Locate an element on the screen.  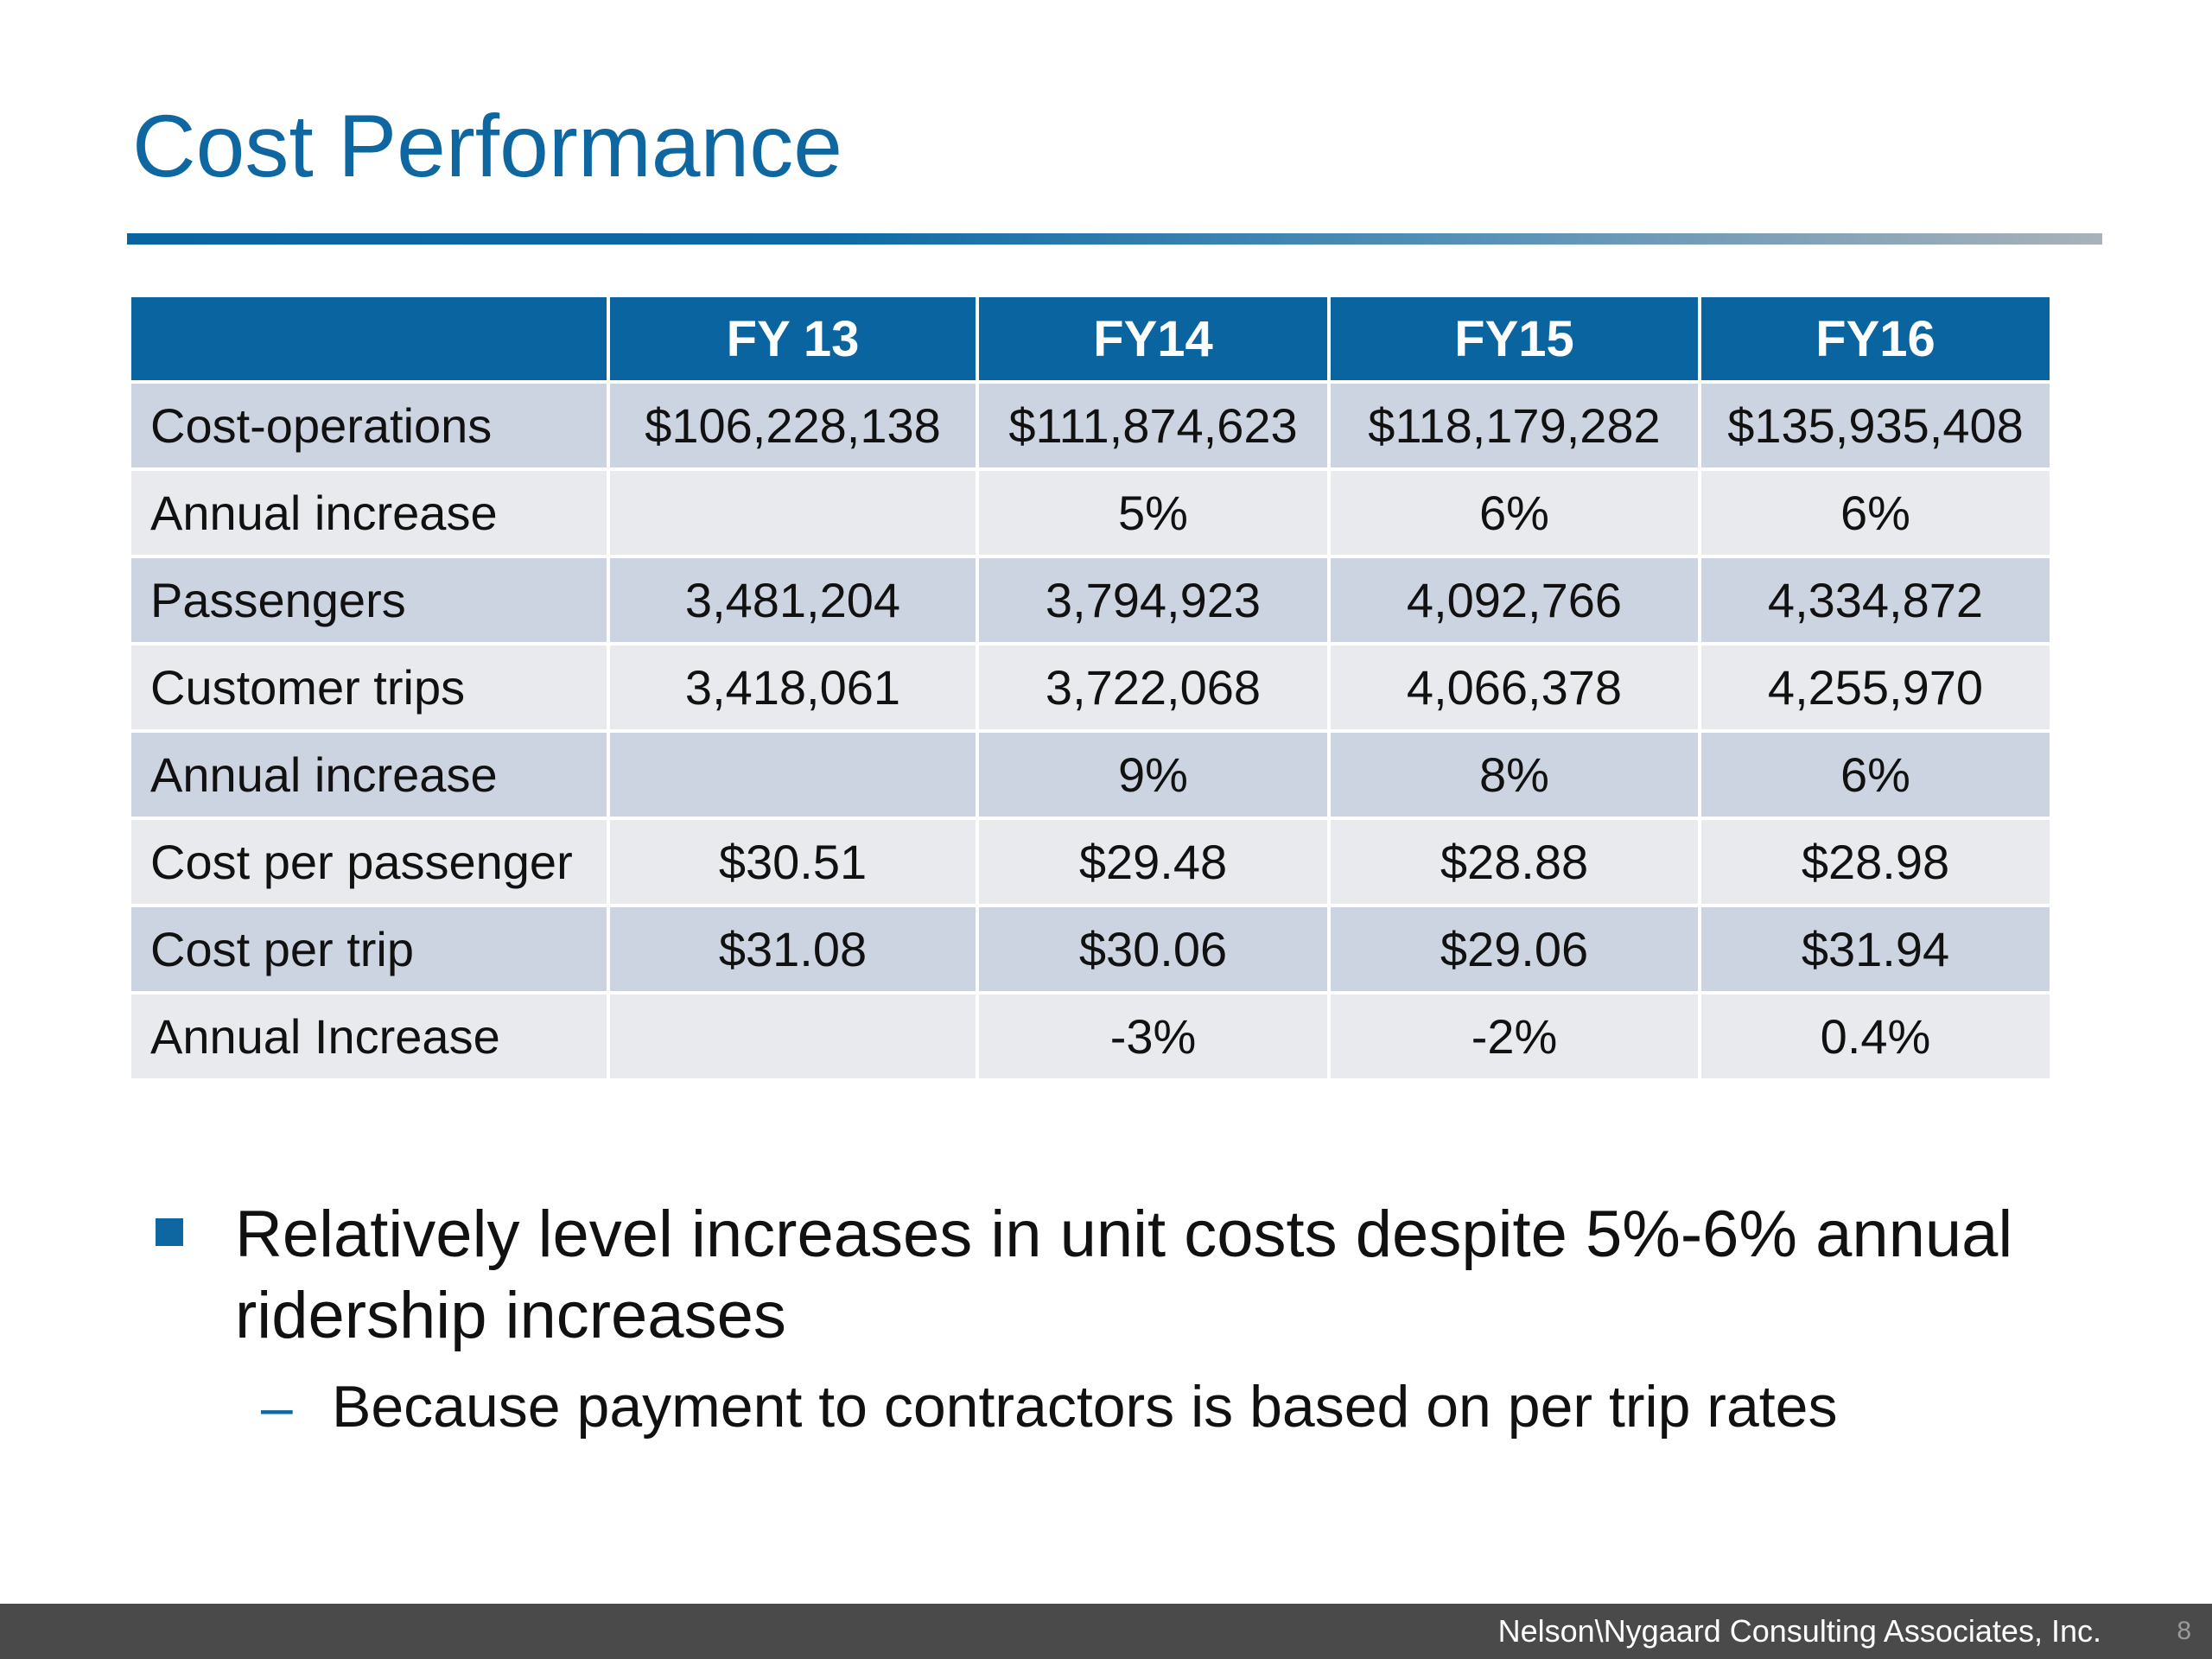
row-label: Cost-operations is located at coordinates (369, 425).